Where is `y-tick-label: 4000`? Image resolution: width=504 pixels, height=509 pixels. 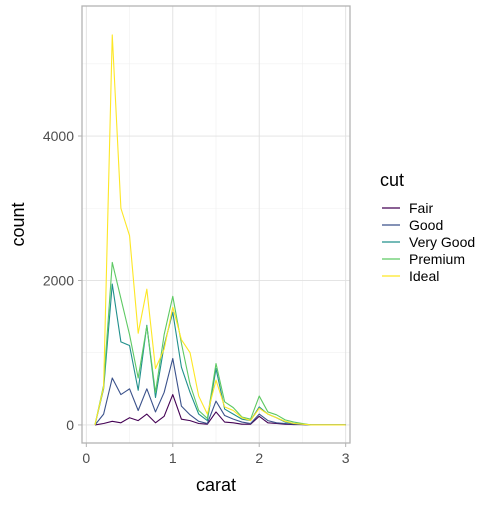 y-tick-label: 4000 is located at coordinates (58, 136).